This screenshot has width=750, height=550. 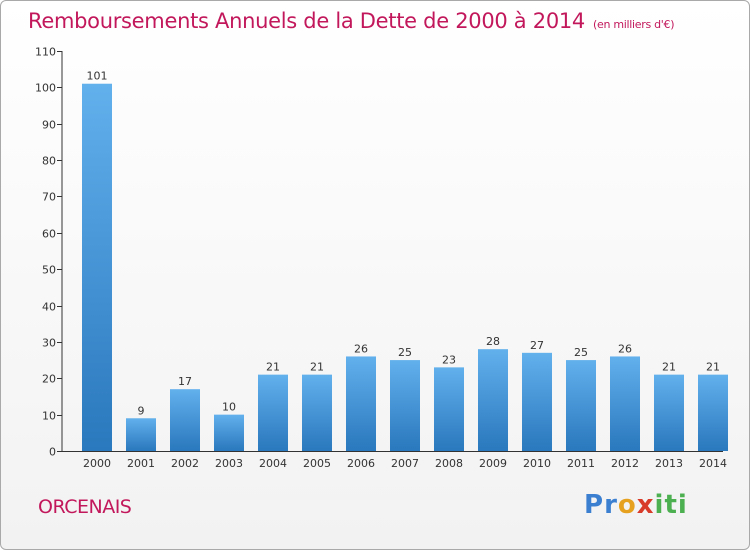 I want to click on y-tick-label: 90, so click(x=49, y=125).